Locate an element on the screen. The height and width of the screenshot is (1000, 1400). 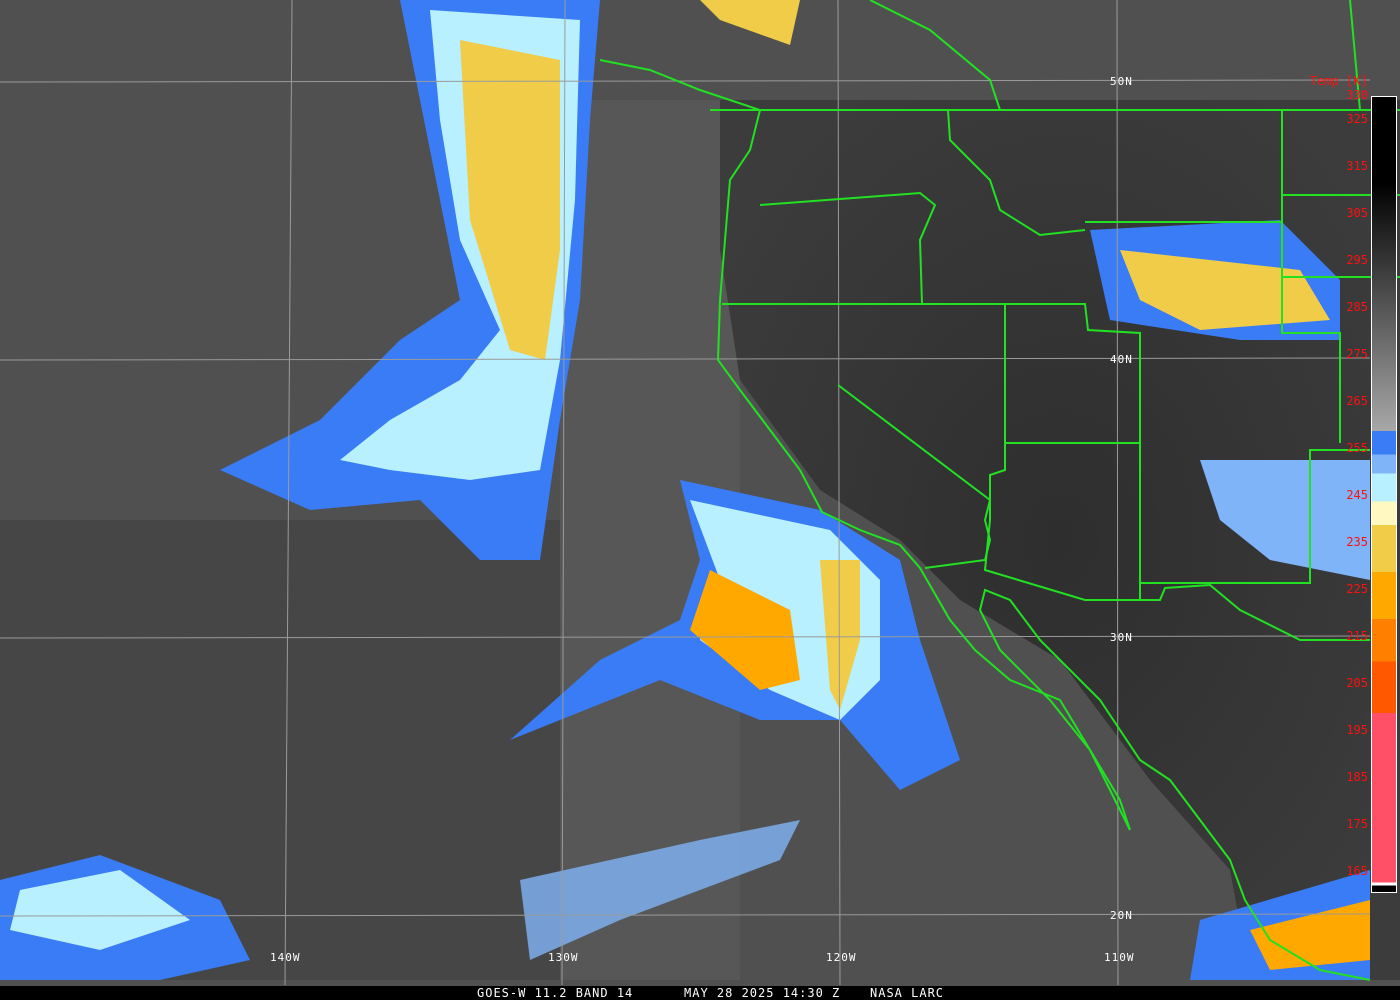
cloud-mexico-blue is located at coordinates (1285, 520).